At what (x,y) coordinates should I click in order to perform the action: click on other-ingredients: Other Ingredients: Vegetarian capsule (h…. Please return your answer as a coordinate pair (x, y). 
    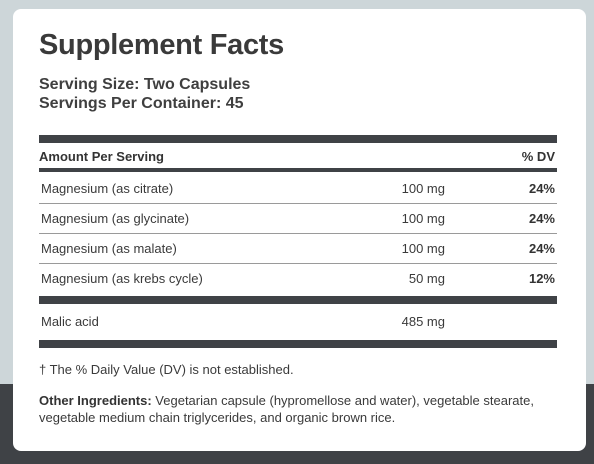
    Looking at the image, I should click on (299, 409).